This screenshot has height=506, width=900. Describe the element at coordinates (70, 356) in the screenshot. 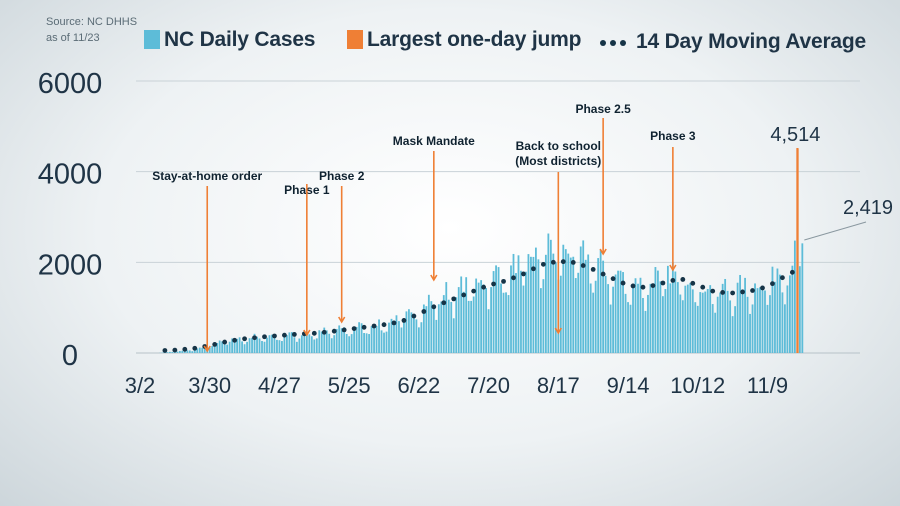

I see `y-tick-label: 0` at that location.